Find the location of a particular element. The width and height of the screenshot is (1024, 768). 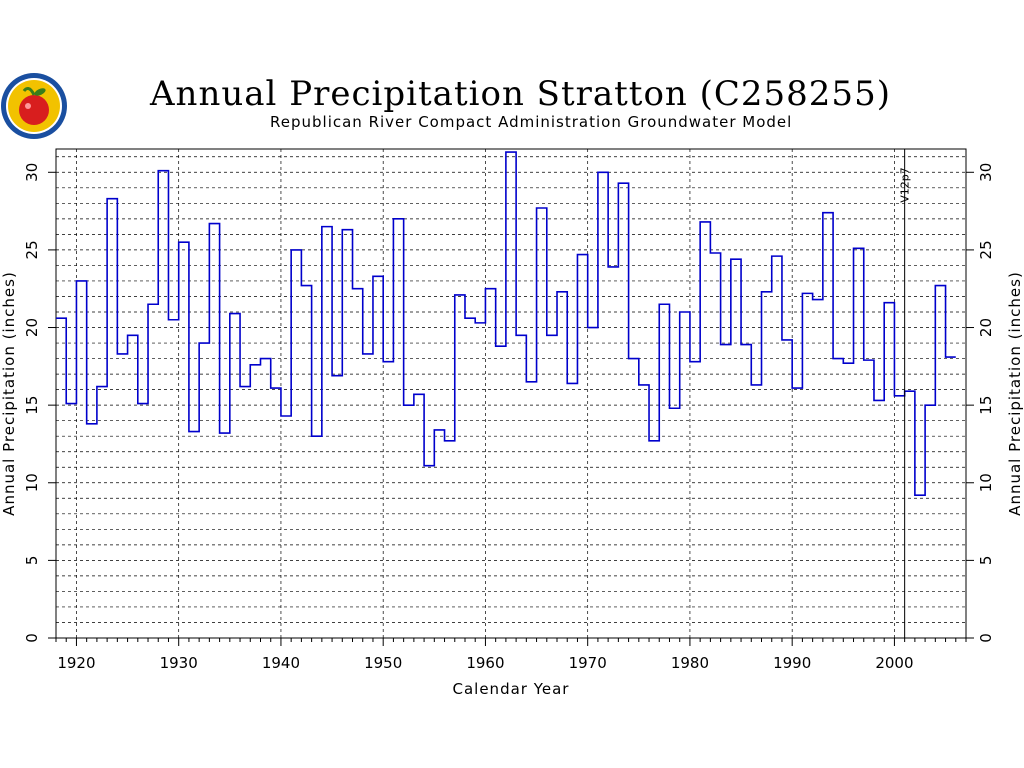

x-tick-label: 2000 is located at coordinates (894, 663).